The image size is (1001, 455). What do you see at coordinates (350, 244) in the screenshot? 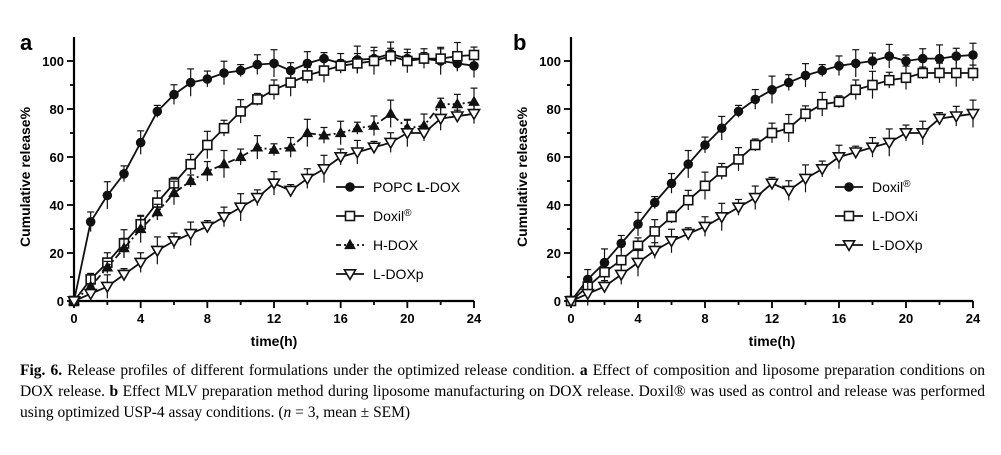
I see `panel-a-legend-marker-h-dox` at bounding box center [350, 244].